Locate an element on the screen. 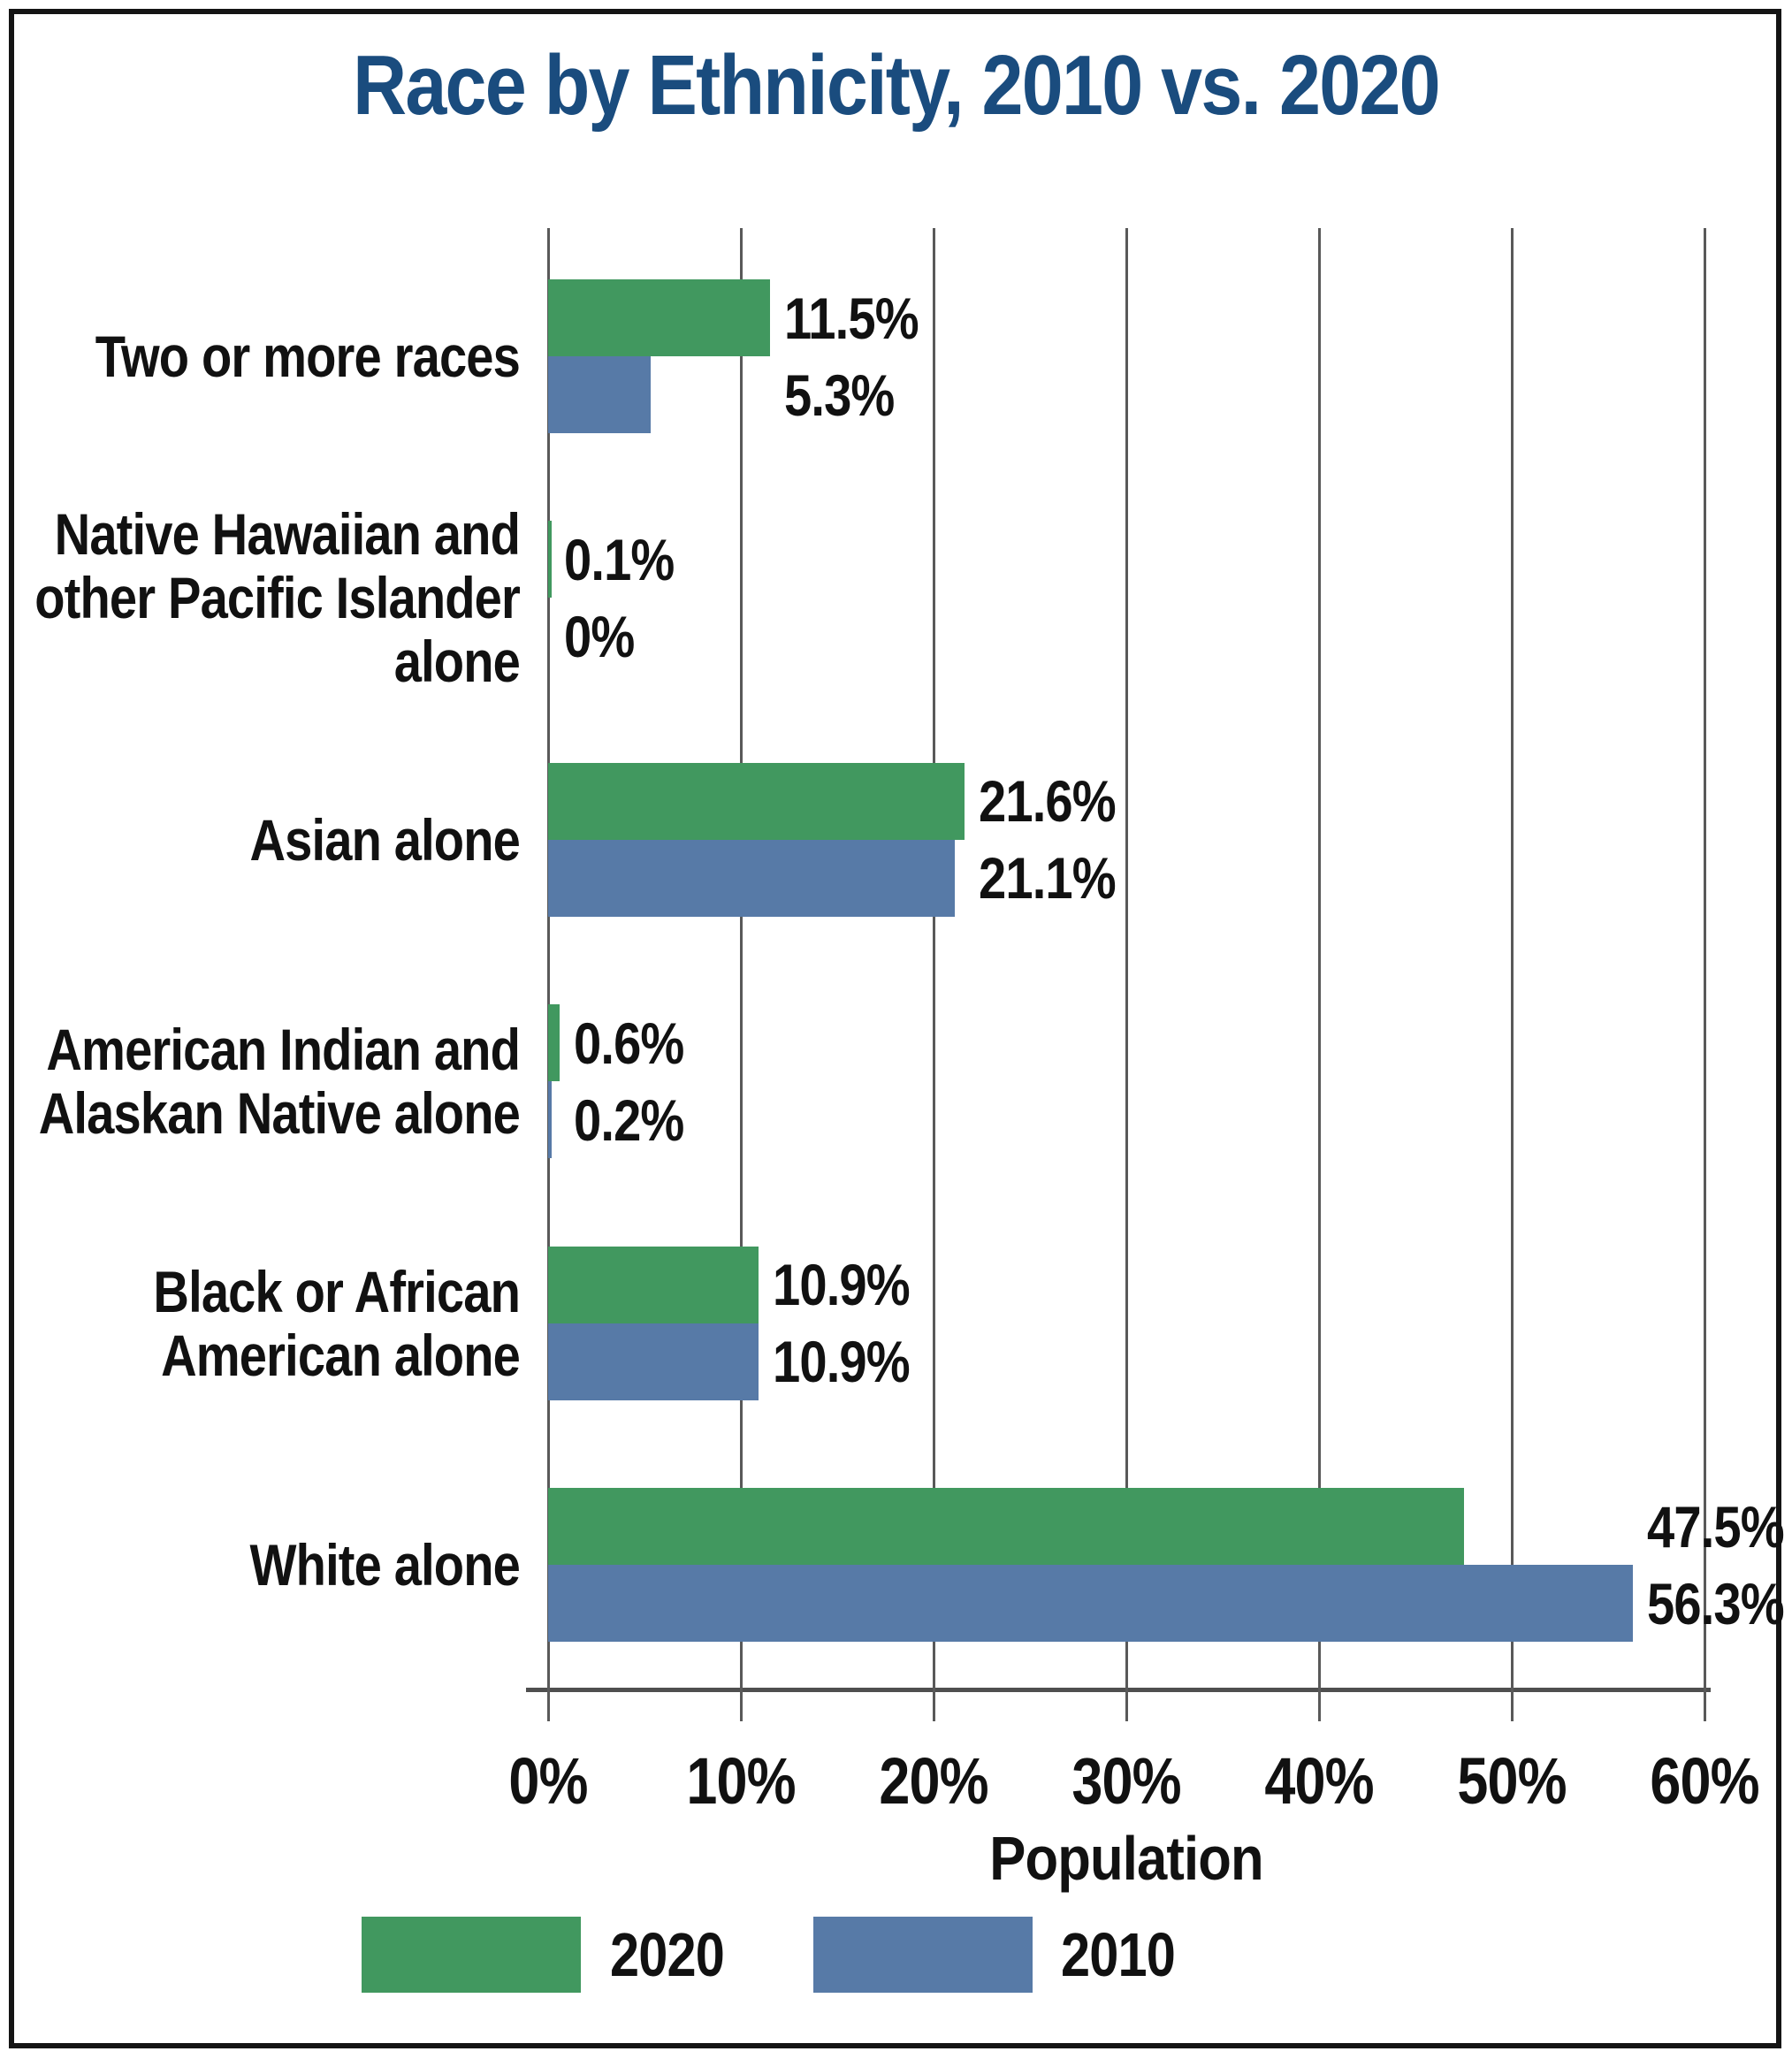 Image resolution: width=1792 pixels, height=2059 pixels. legend-swatch-2020 is located at coordinates (471, 1955).